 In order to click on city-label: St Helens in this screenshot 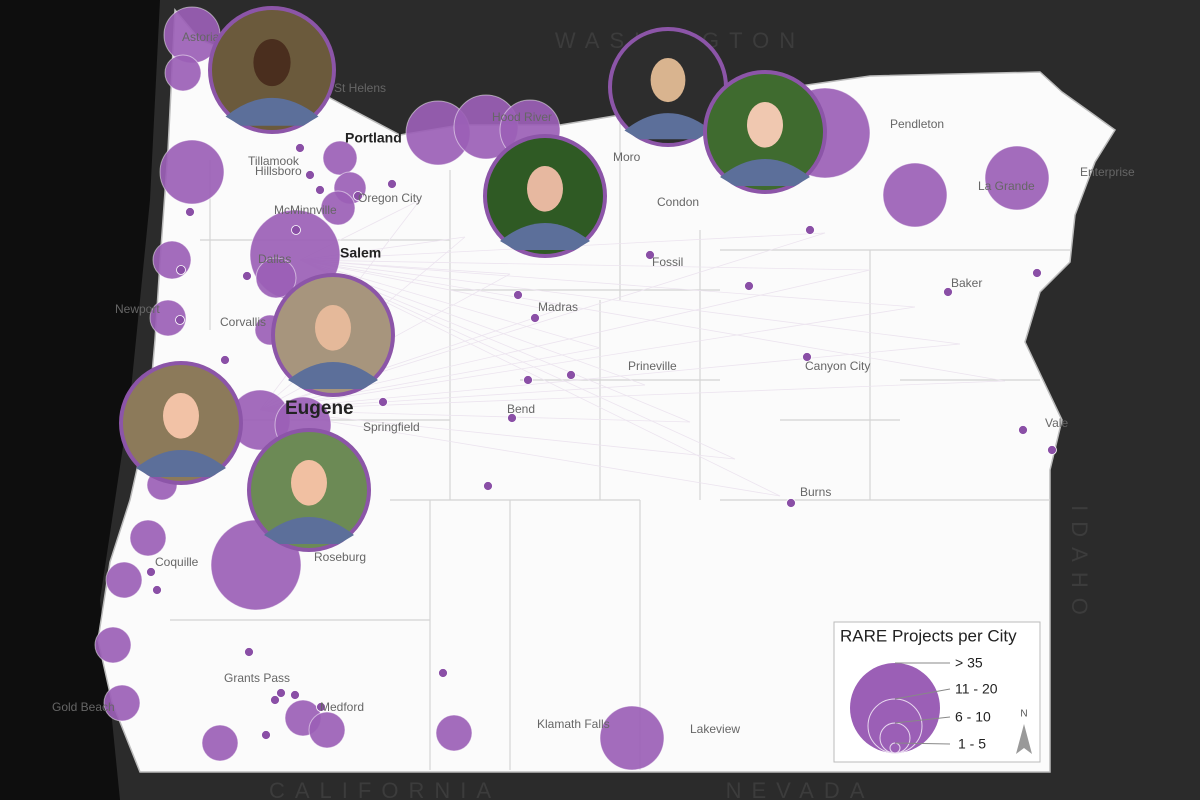, I will do `click(360, 88)`.